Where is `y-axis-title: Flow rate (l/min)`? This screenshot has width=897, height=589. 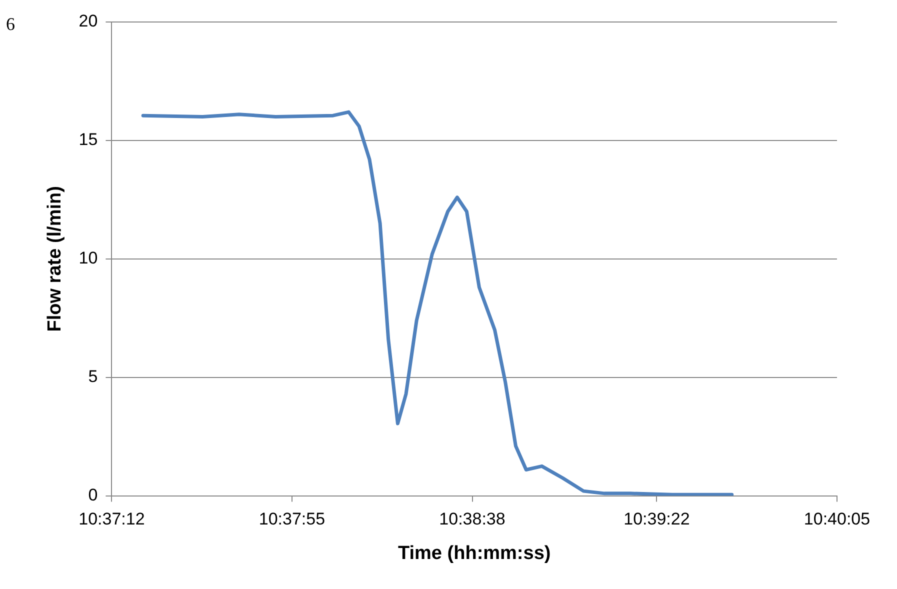 y-axis-title: Flow rate (l/min) is located at coordinates (55, 259).